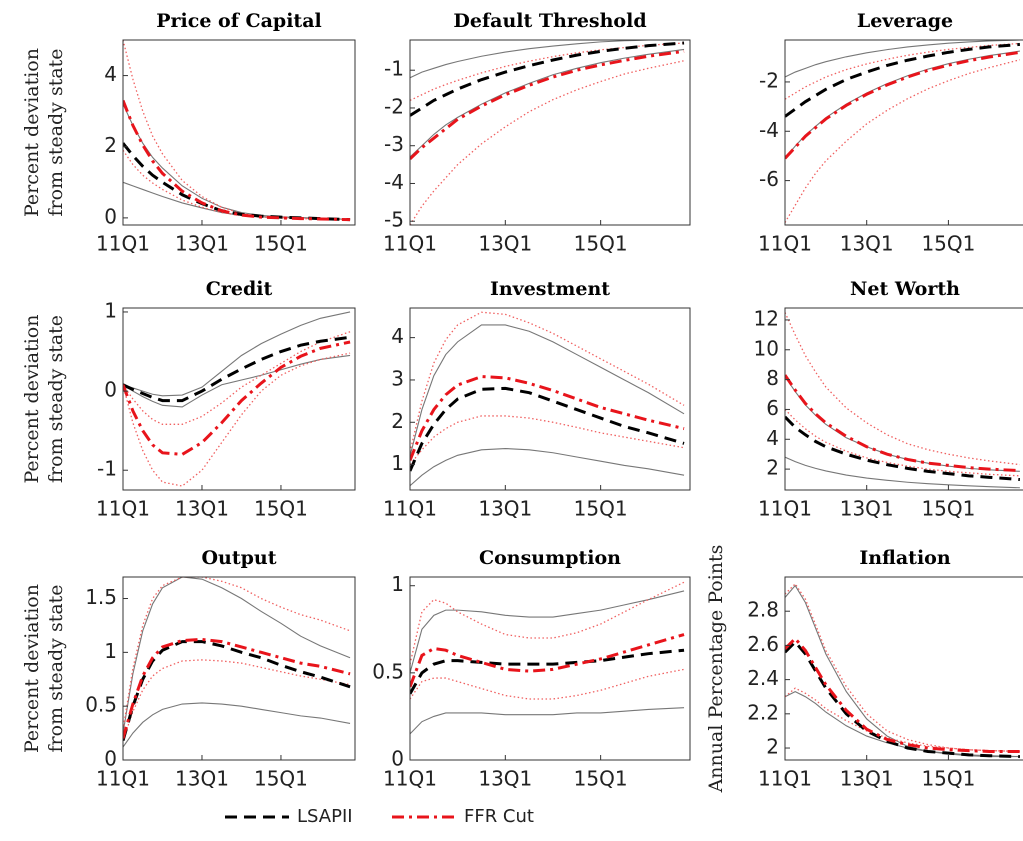 The image size is (1023, 841). Describe the element at coordinates (769, 130) in the screenshot. I see `y-tick-label: -4` at that location.